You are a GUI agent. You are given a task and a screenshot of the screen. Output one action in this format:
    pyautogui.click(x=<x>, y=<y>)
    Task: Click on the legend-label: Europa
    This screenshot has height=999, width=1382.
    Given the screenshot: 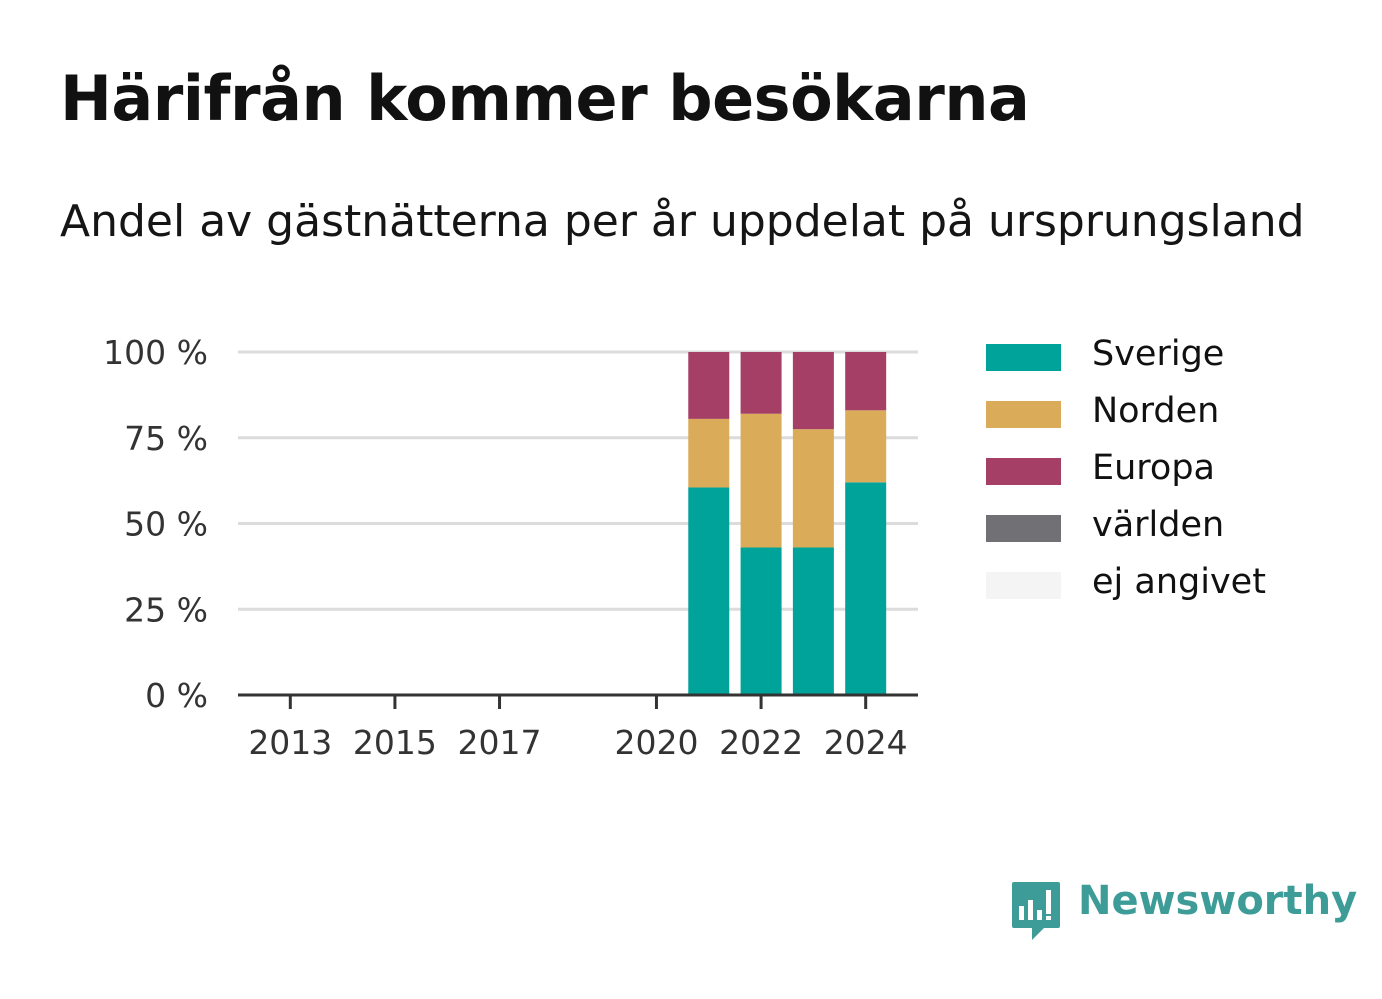 What is the action you would take?
    pyautogui.click(x=1153, y=468)
    